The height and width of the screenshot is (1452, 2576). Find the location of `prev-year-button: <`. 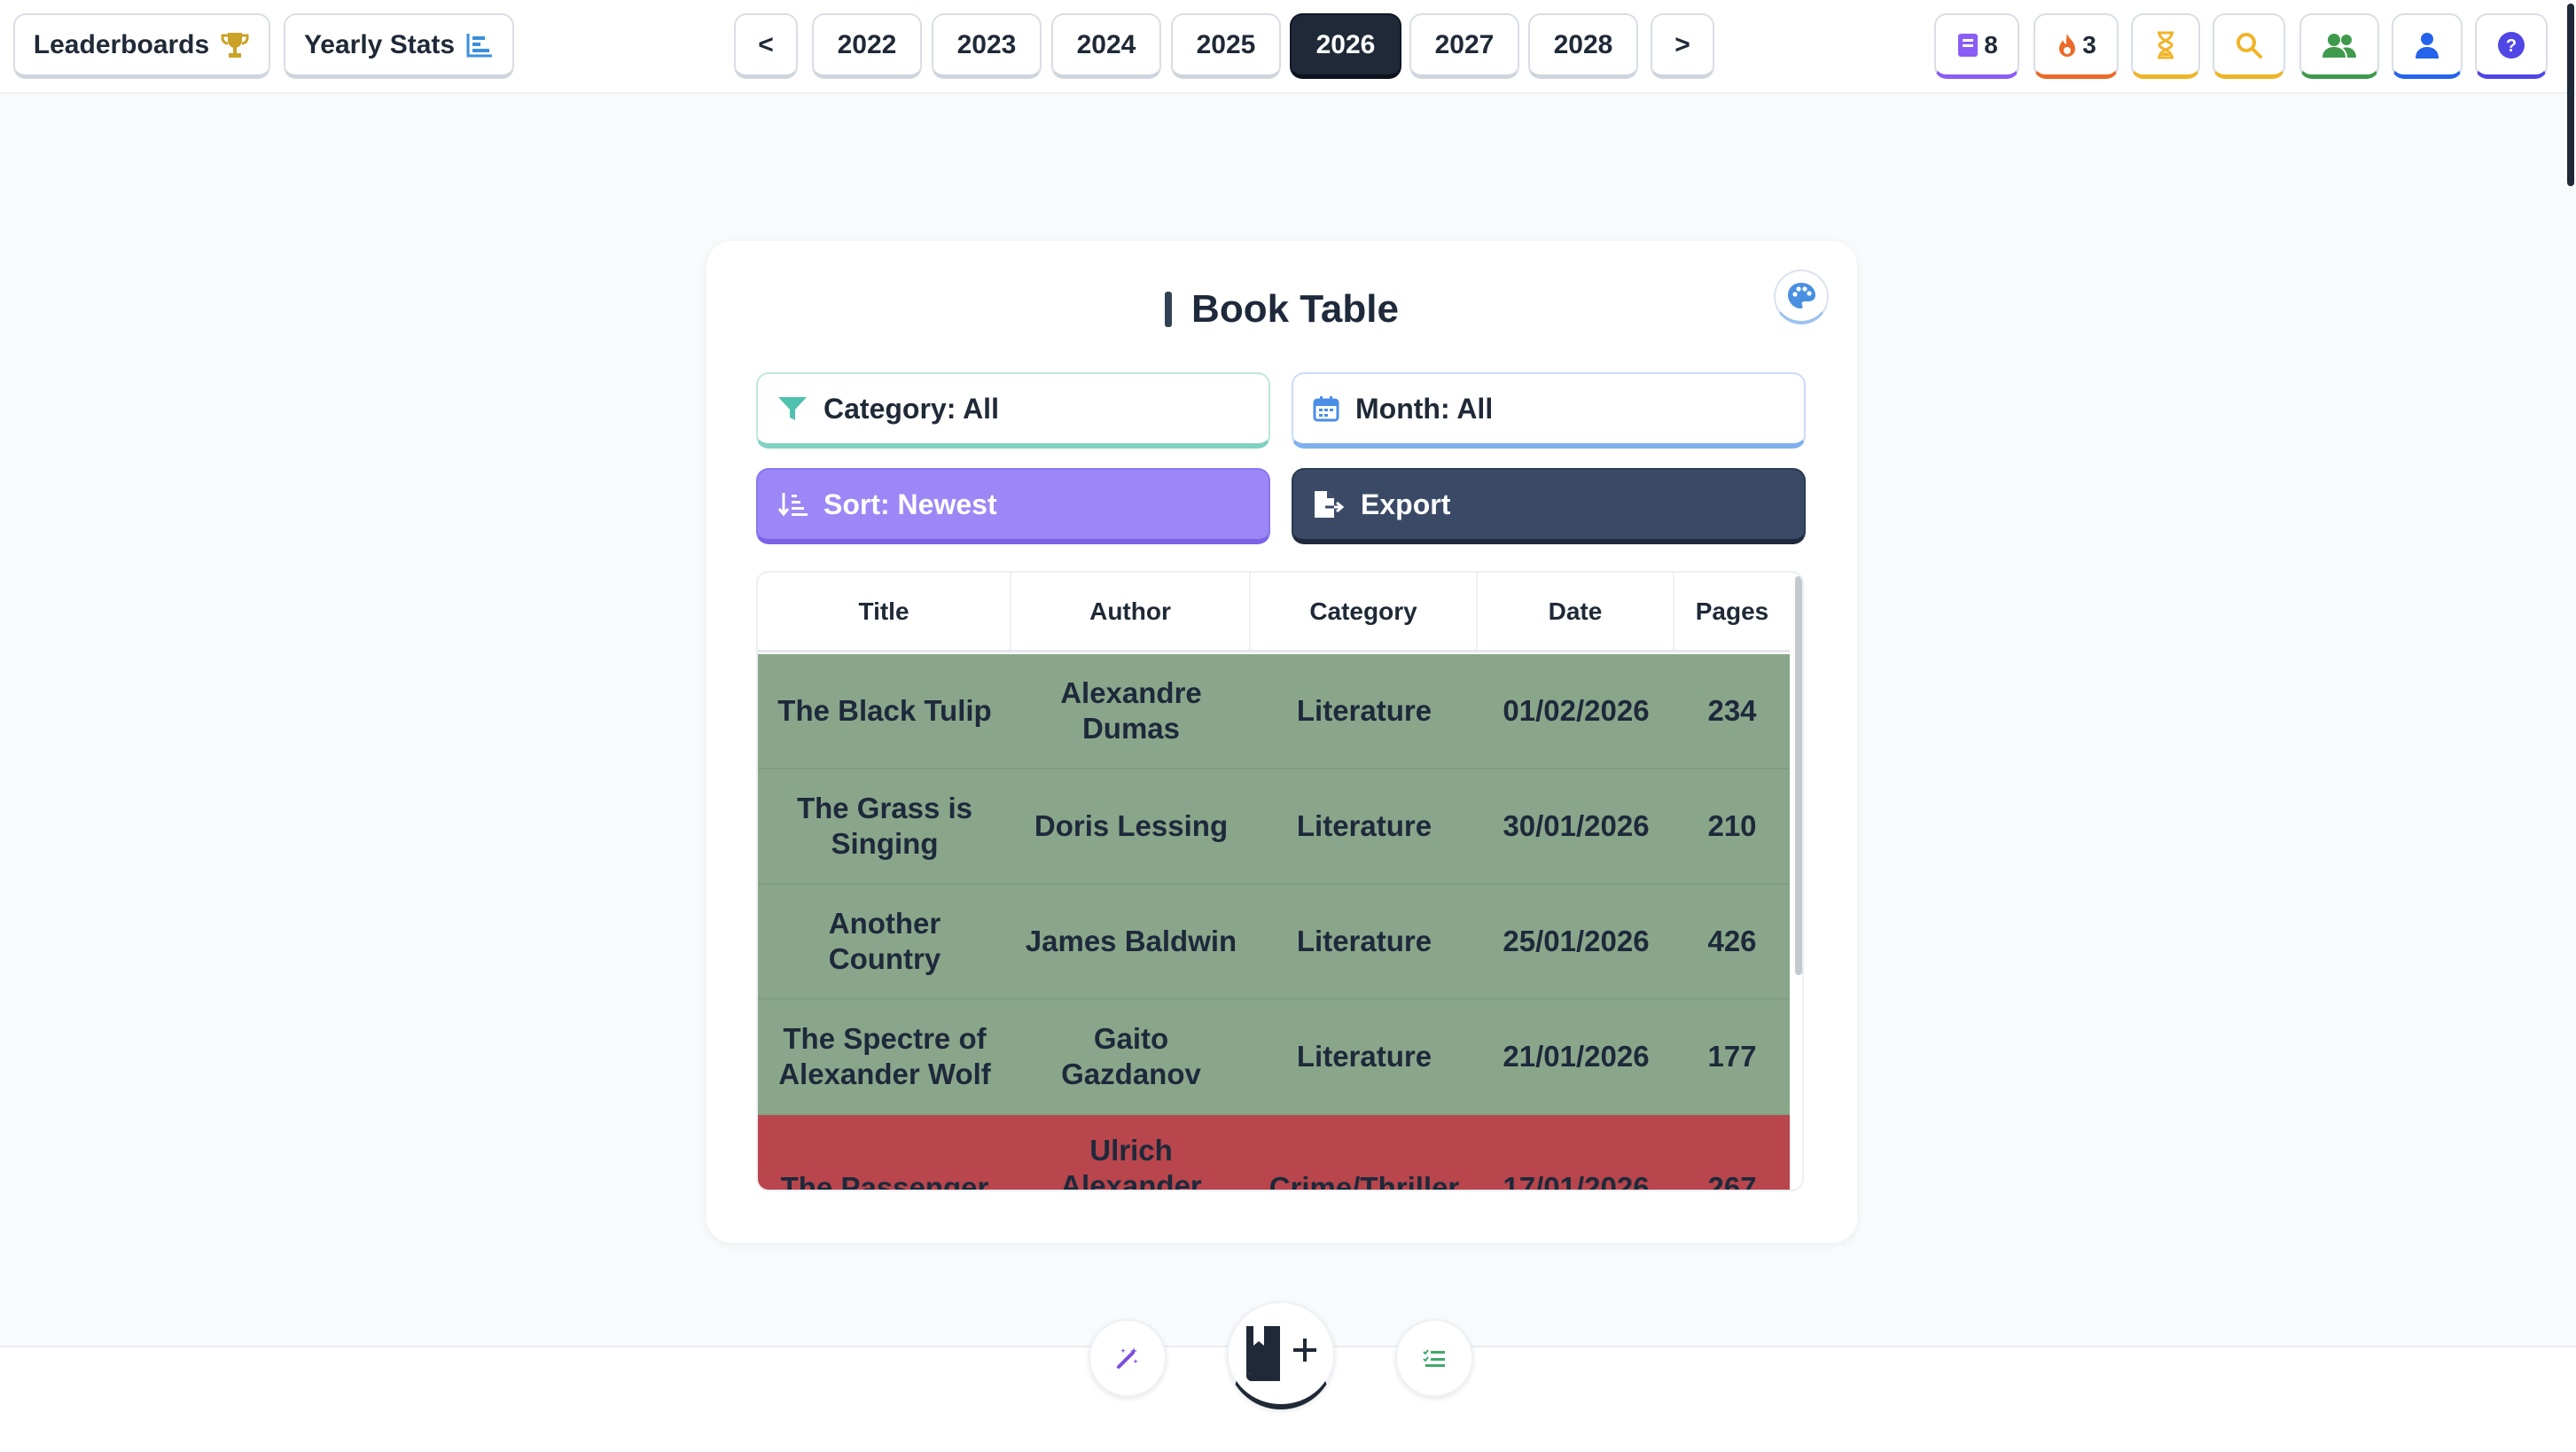

prev-year-button: < is located at coordinates (766, 46).